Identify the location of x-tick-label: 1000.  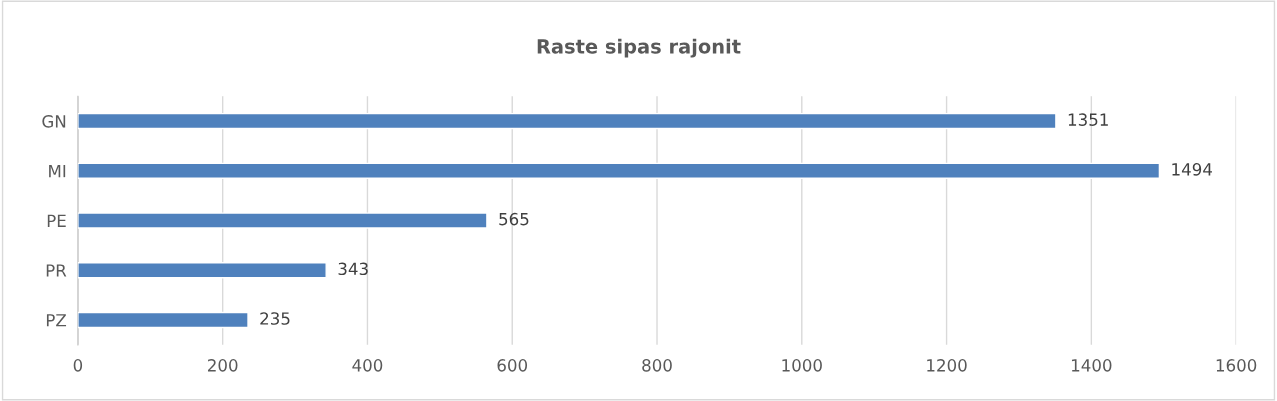
(802, 365).